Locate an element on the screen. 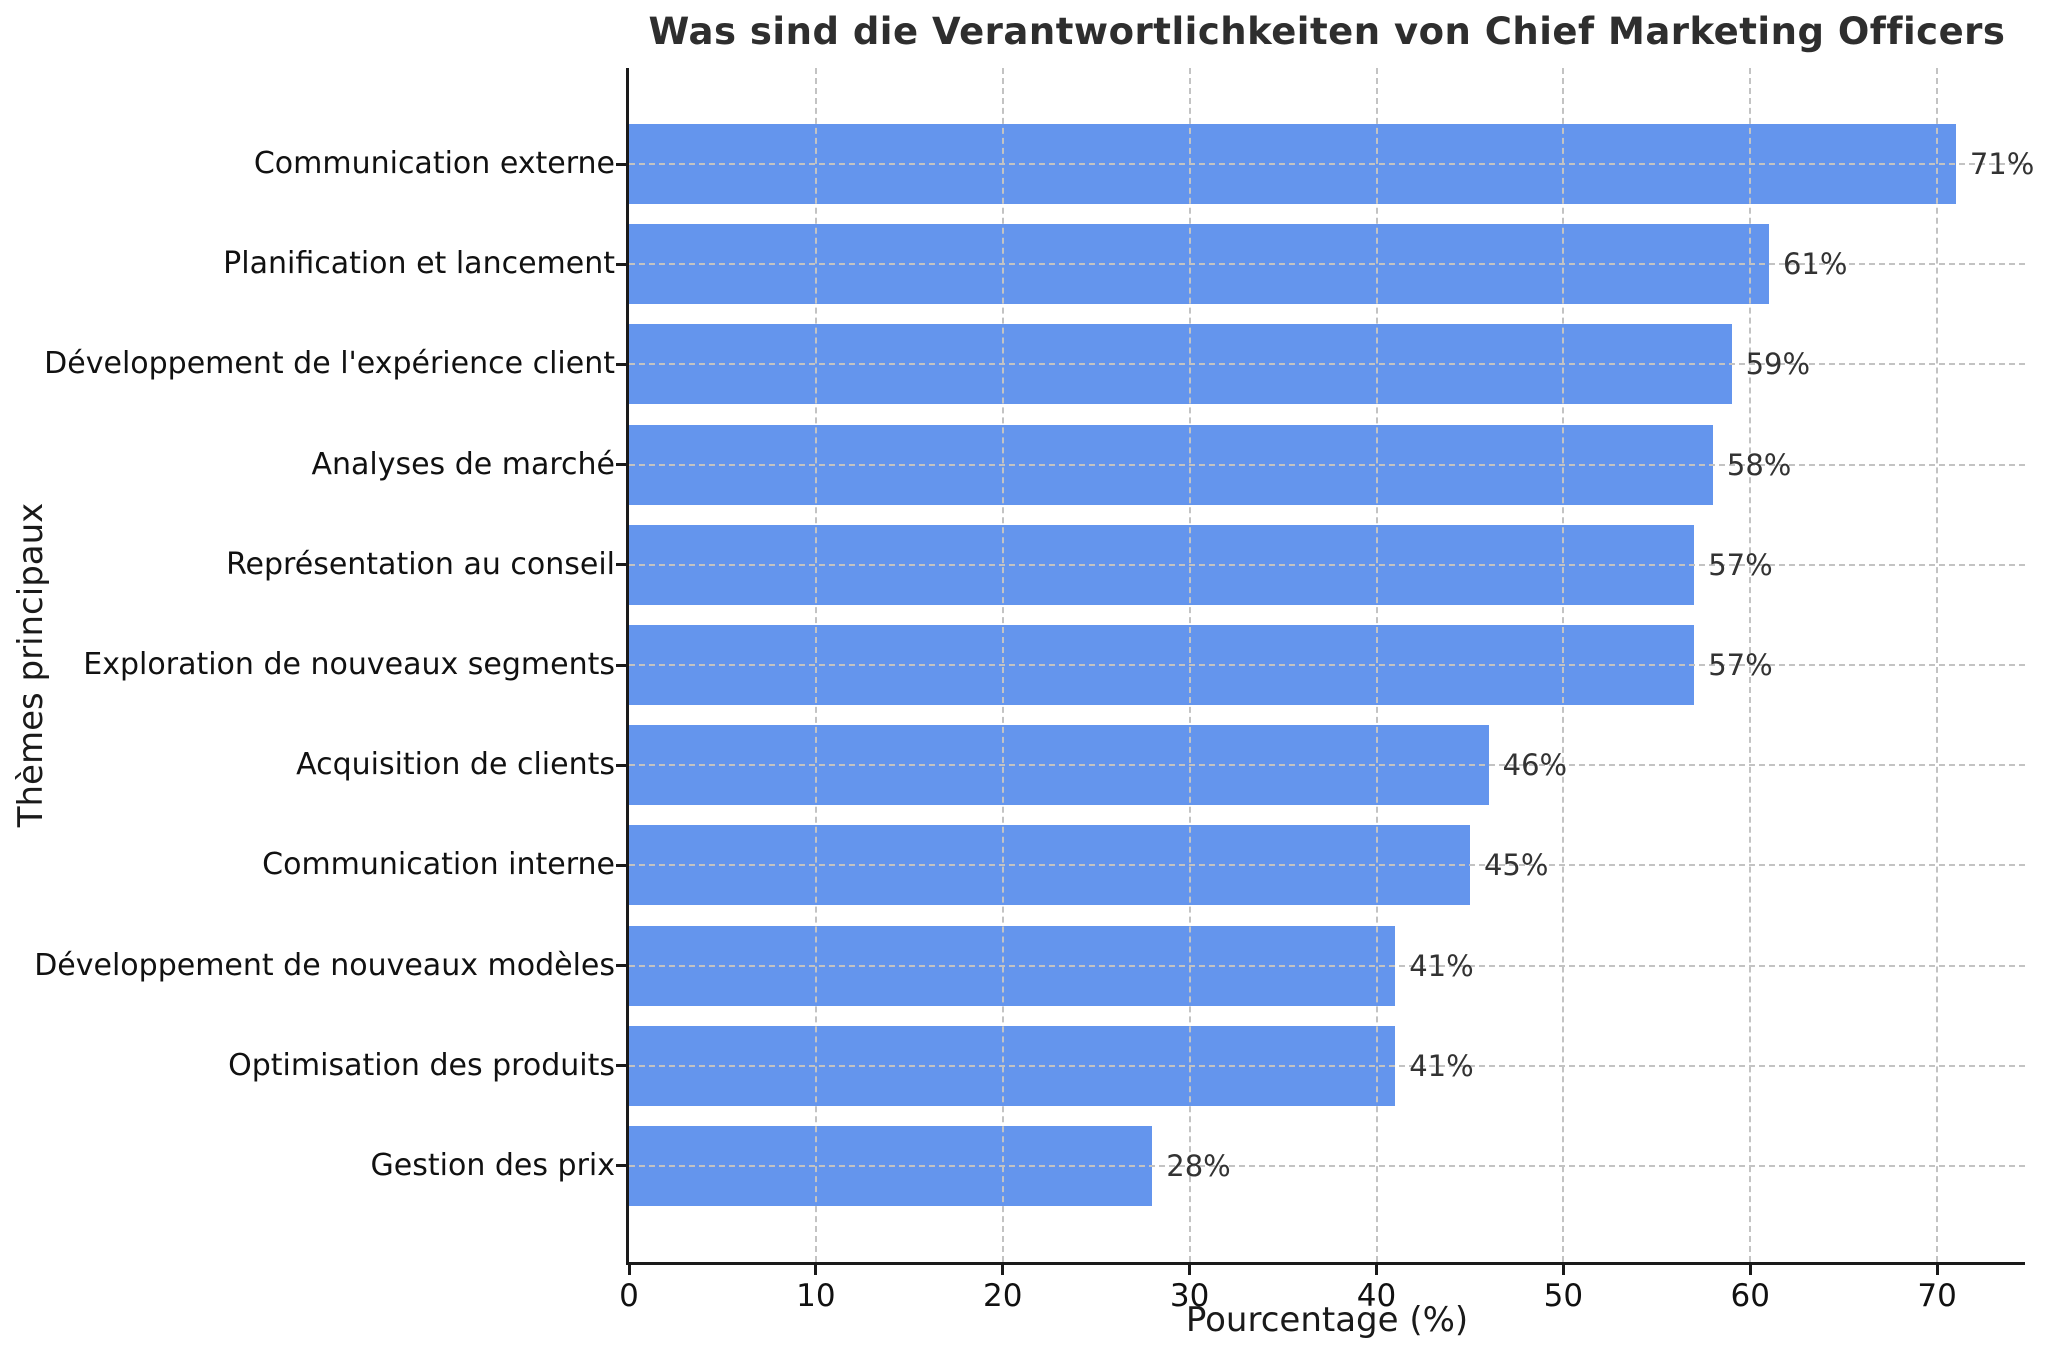 This screenshot has height=1365, width=2048. x-tick-label: 40 is located at coordinates (1376, 1296).